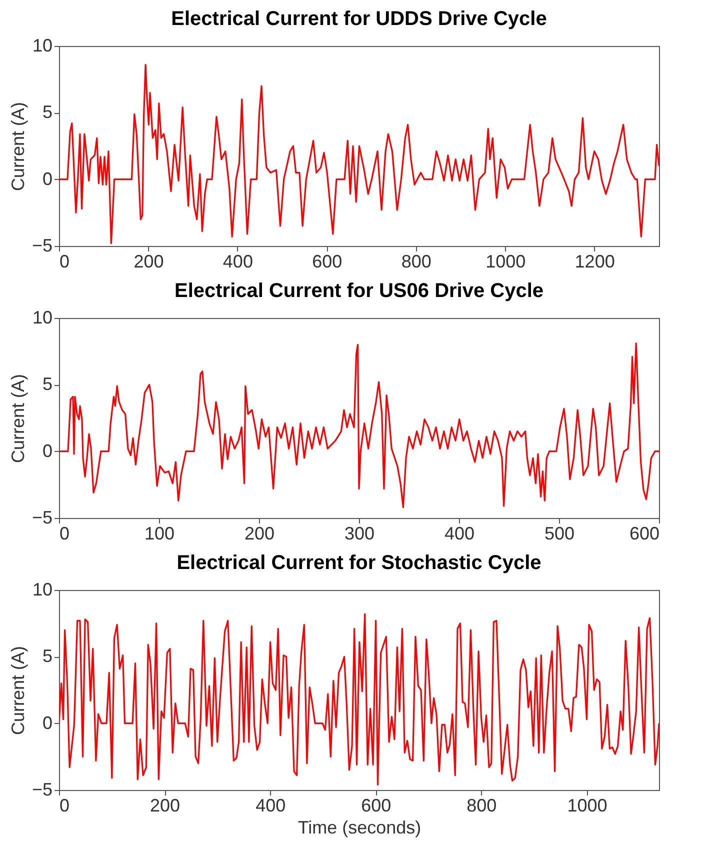  What do you see at coordinates (359, 19) in the screenshot?
I see `chart-title: Electrical Current for UDDS Drive Cycle` at bounding box center [359, 19].